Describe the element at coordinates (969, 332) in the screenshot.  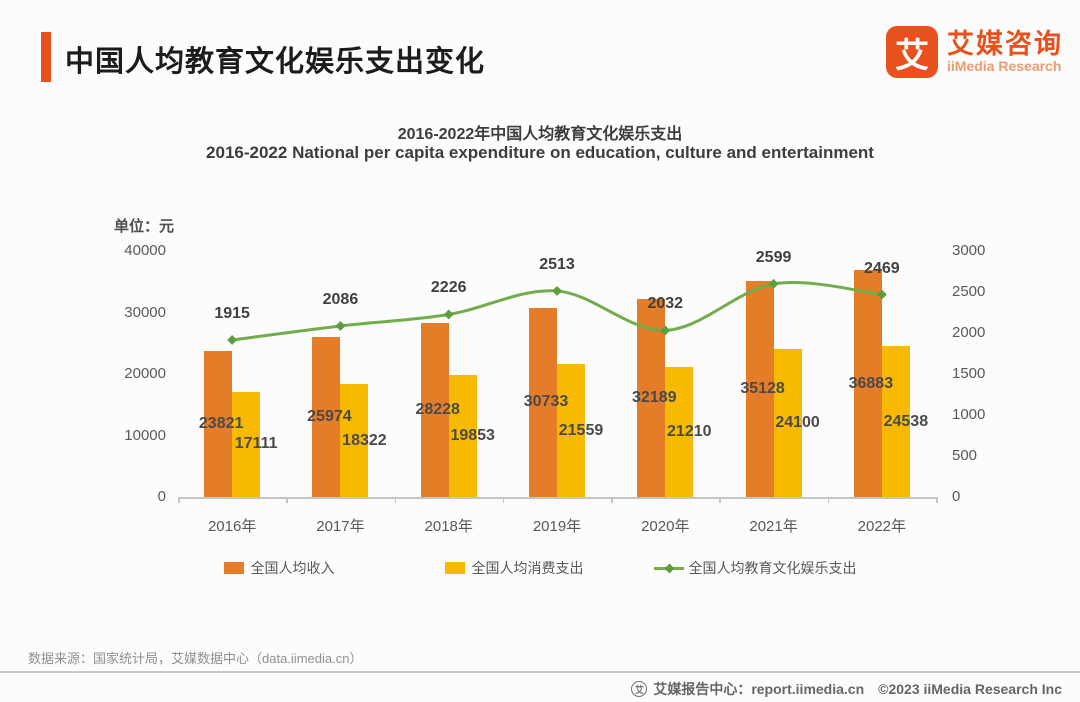
I see `y-axis-right-tick-label: 2000` at that location.